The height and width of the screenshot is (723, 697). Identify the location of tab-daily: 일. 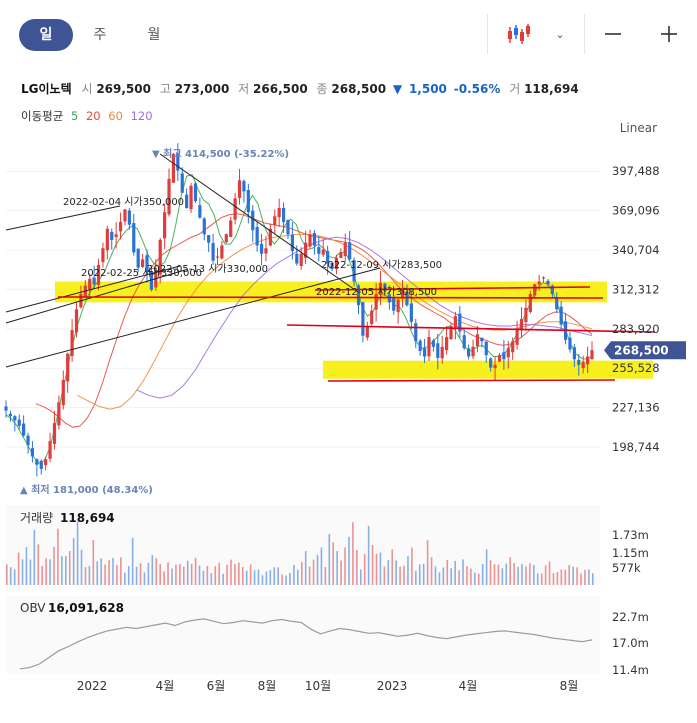
(46, 35).